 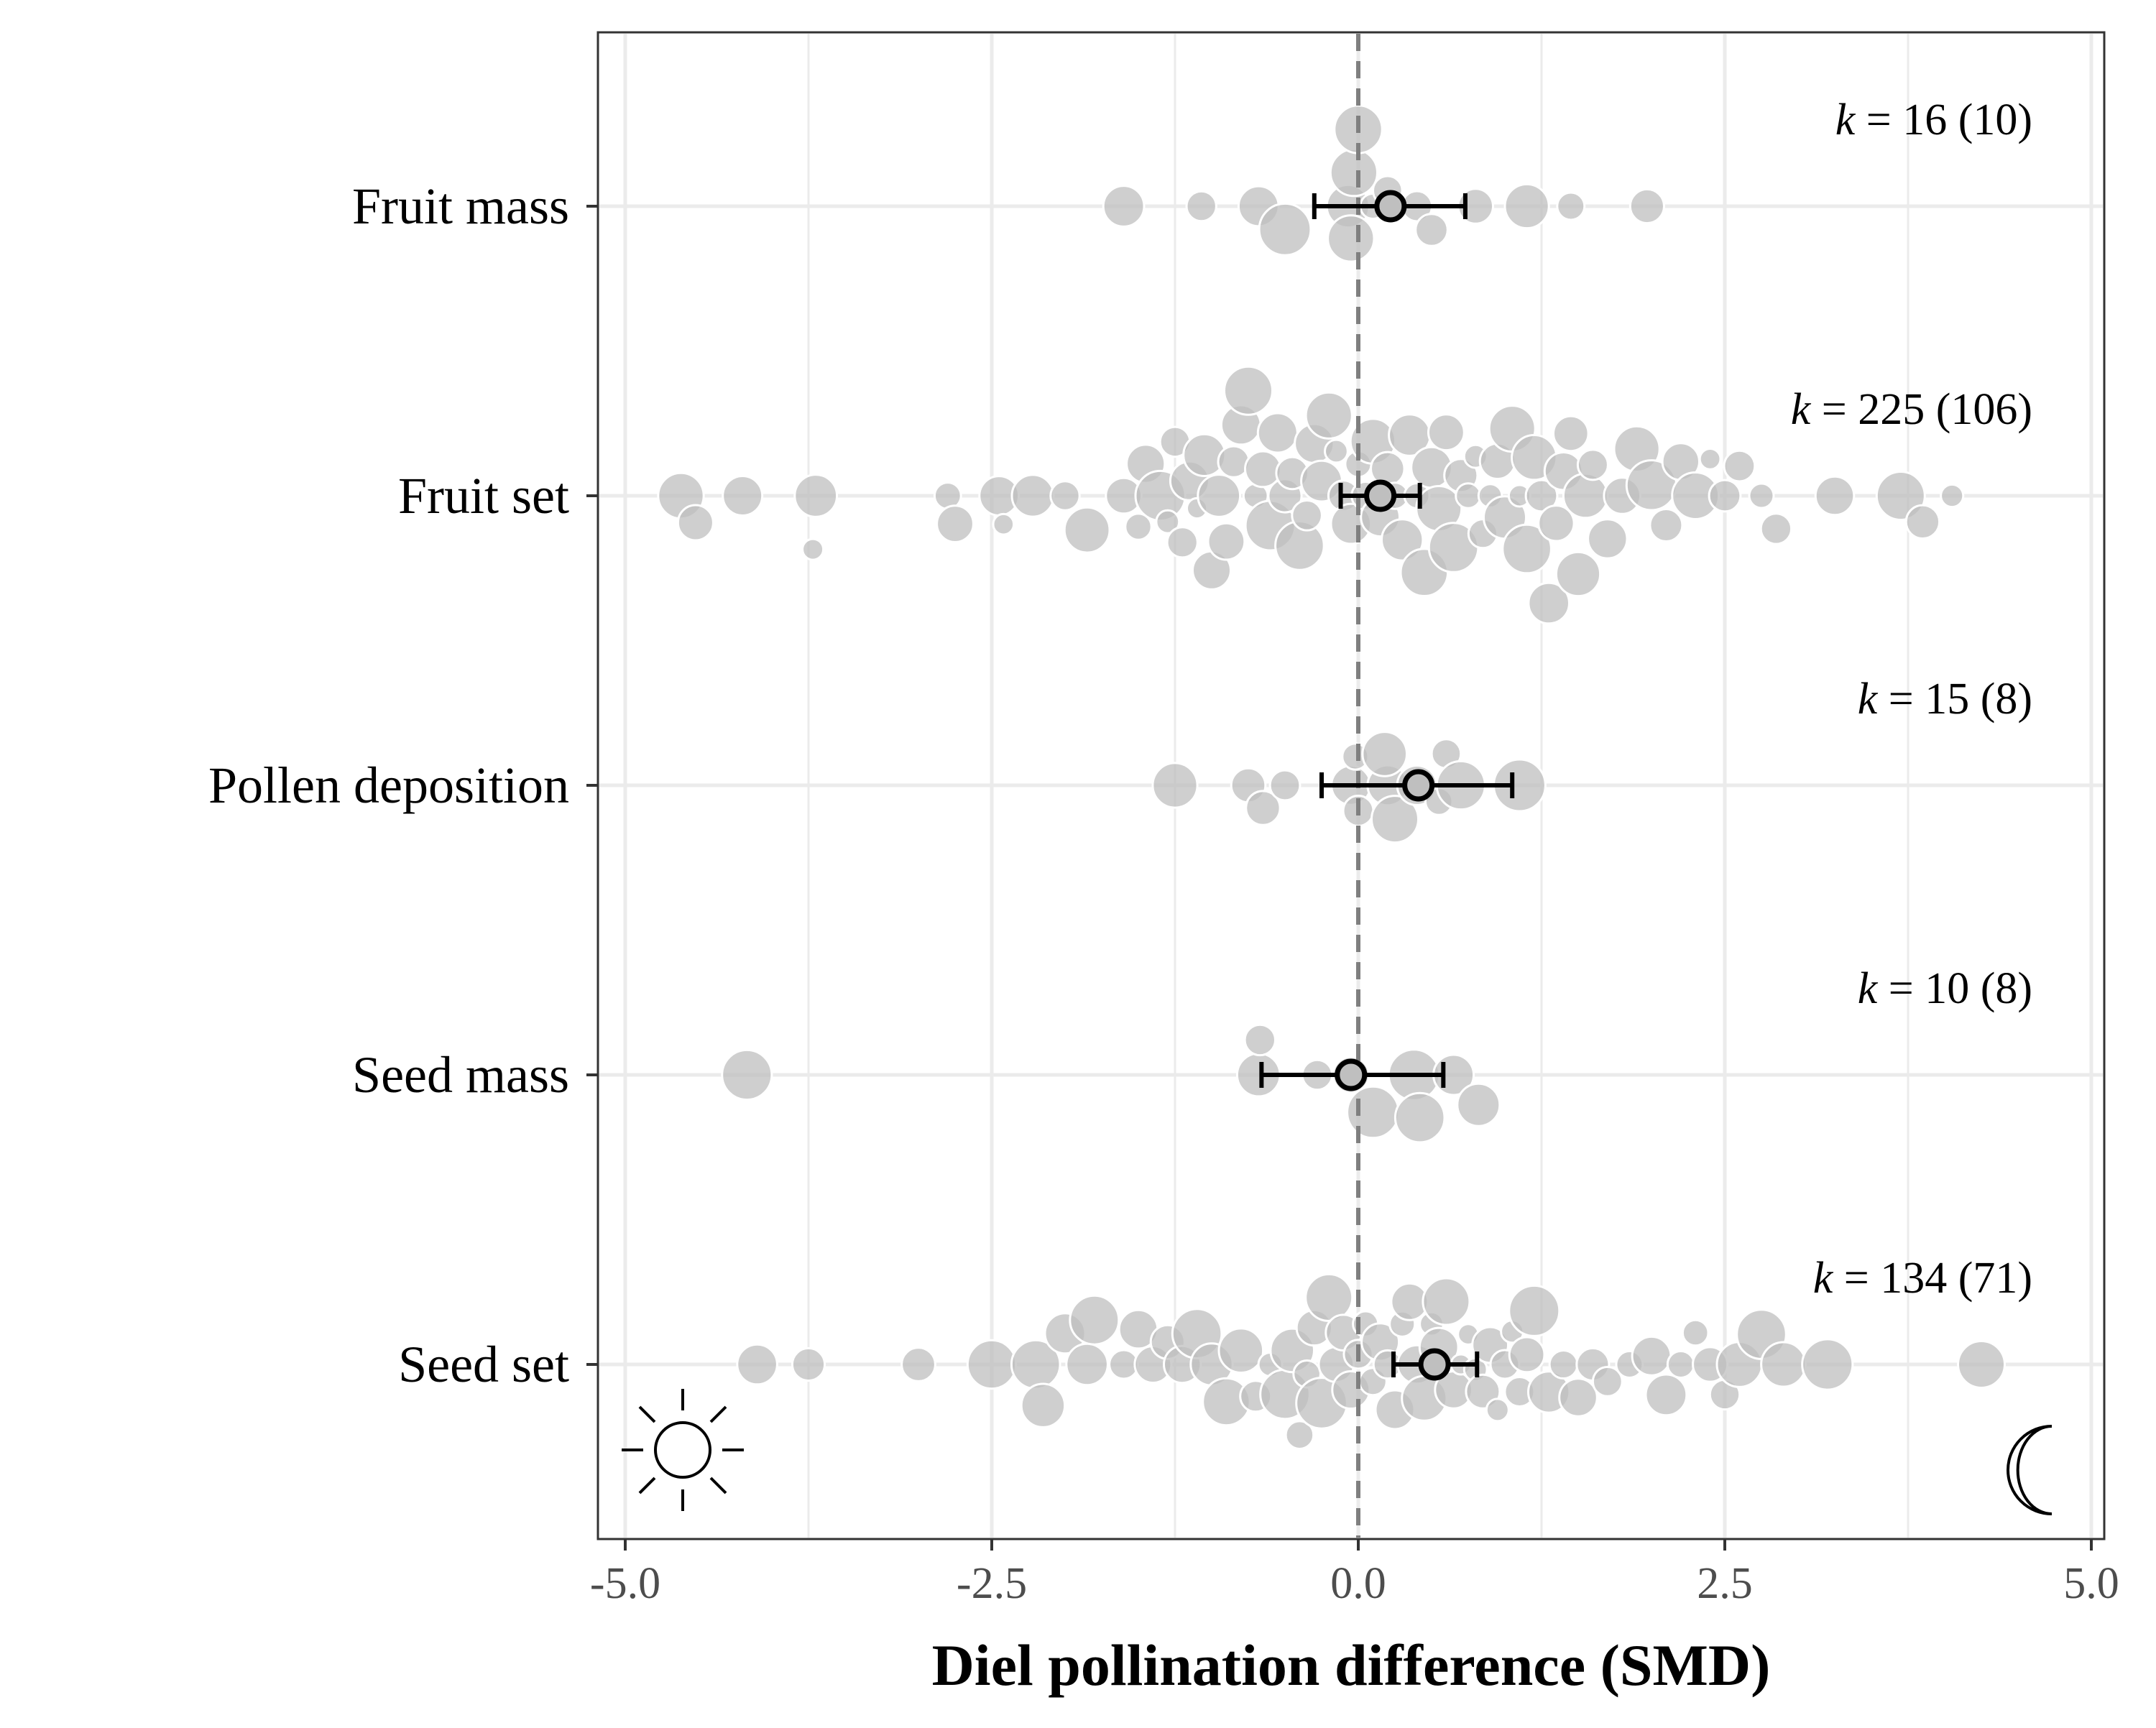 What do you see at coordinates (389, 785) in the screenshot?
I see `category-label: Pollen deposition` at bounding box center [389, 785].